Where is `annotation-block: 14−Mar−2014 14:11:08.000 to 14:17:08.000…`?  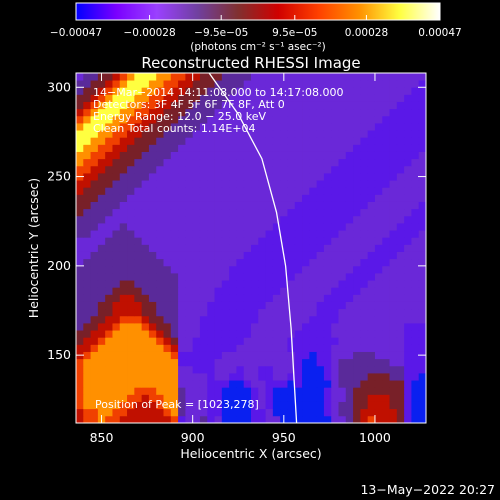
annotation-block: 14−Mar−2014 14:11:08.000 to 14:17:08.000… is located at coordinates (218, 110).